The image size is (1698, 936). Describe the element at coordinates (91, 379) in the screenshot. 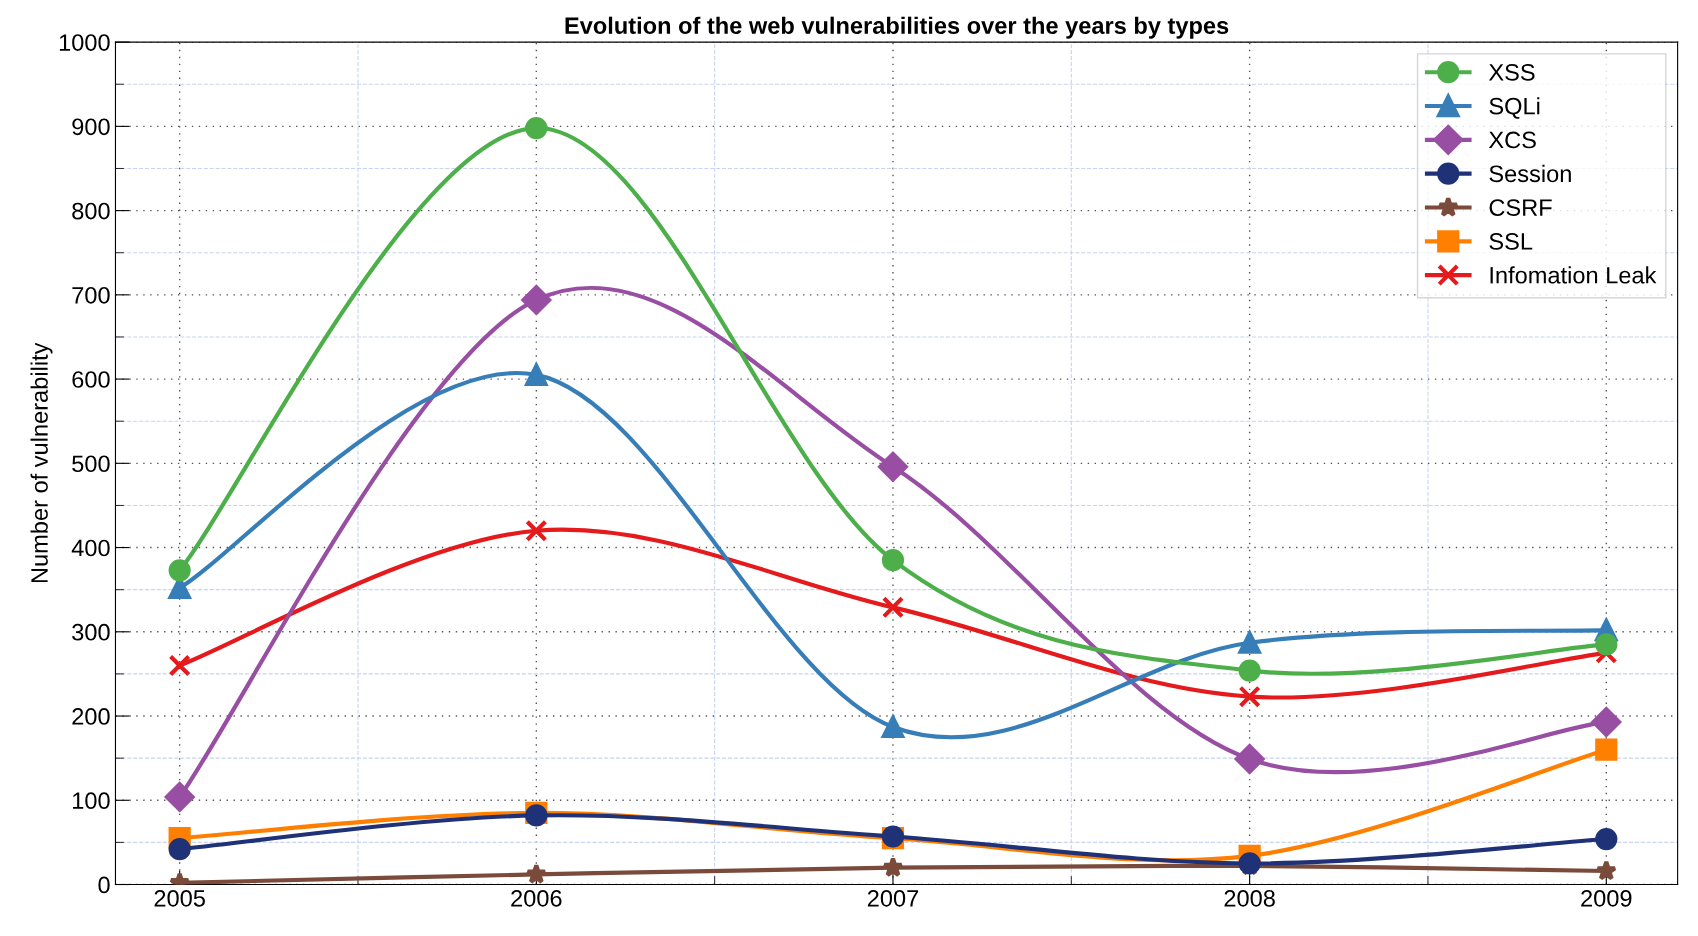

I see `y-tick-label: 600` at that location.